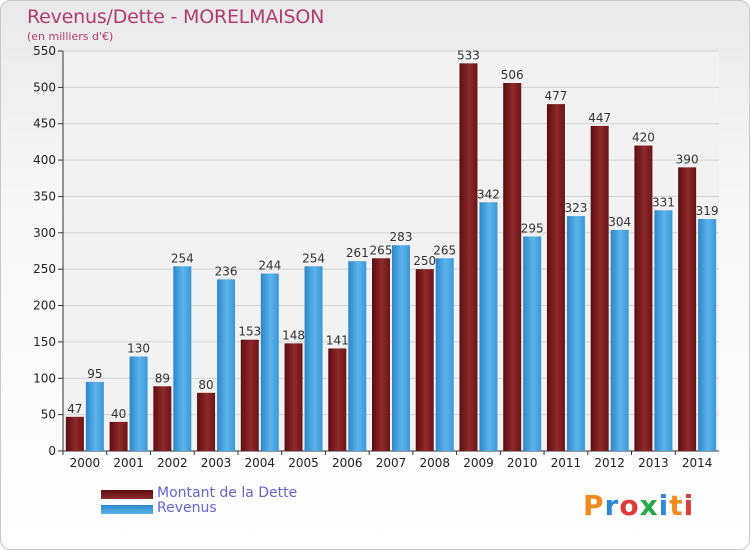  Describe the element at coordinates (444, 250) in the screenshot. I see `data-label-revenue: 265` at that location.